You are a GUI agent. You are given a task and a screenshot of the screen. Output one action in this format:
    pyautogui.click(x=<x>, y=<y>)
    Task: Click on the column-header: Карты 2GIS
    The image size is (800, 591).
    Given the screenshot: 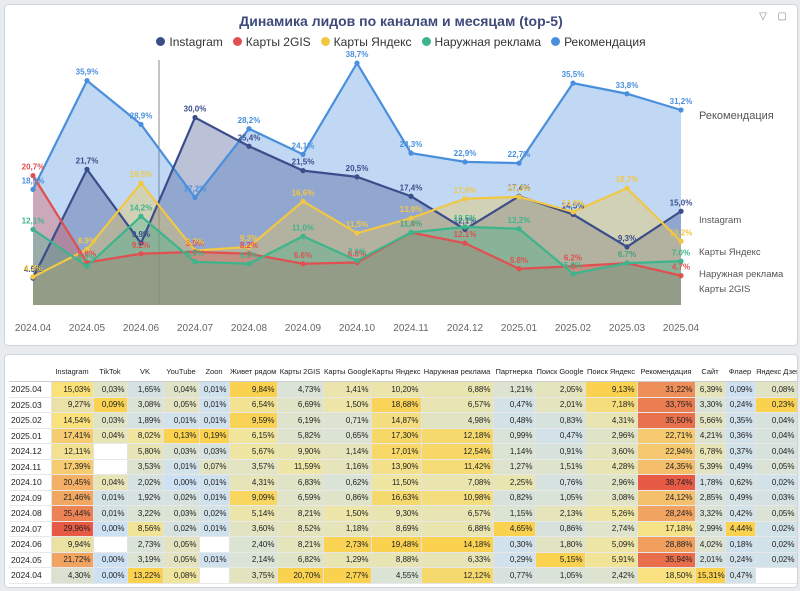 What is the action you would take?
    pyautogui.click(x=300, y=371)
    